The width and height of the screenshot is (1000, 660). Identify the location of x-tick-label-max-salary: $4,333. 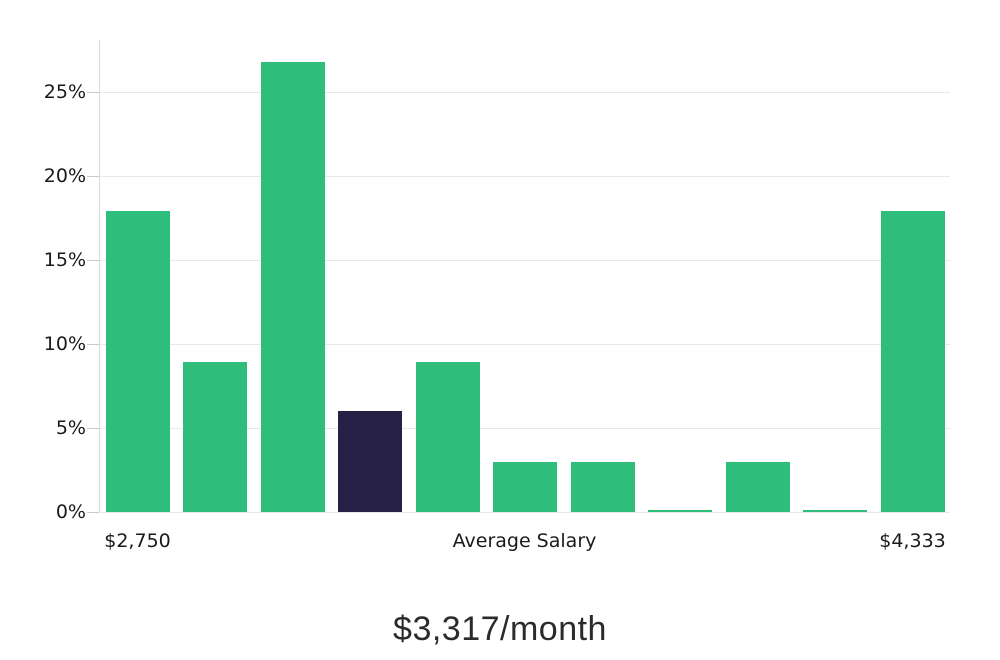
(912, 541).